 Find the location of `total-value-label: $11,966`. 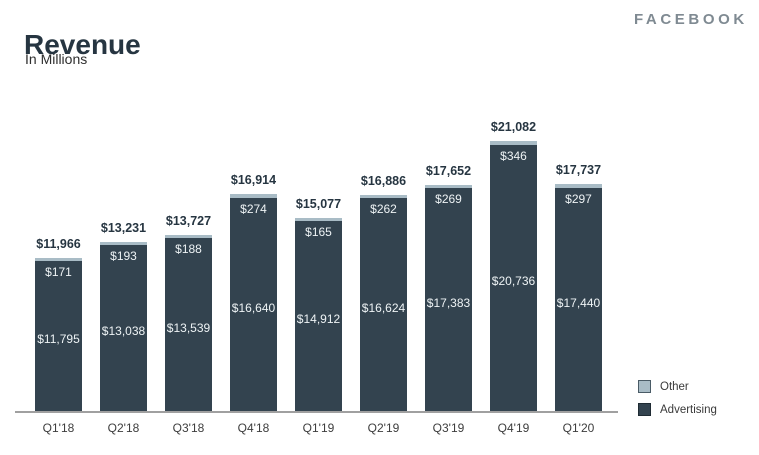

total-value-label: $11,966 is located at coordinates (58, 244).